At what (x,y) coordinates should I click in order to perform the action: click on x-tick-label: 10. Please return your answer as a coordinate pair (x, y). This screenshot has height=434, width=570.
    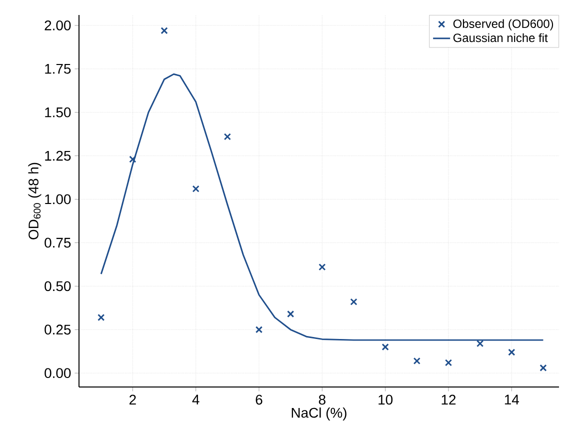
    Looking at the image, I should click on (385, 399).